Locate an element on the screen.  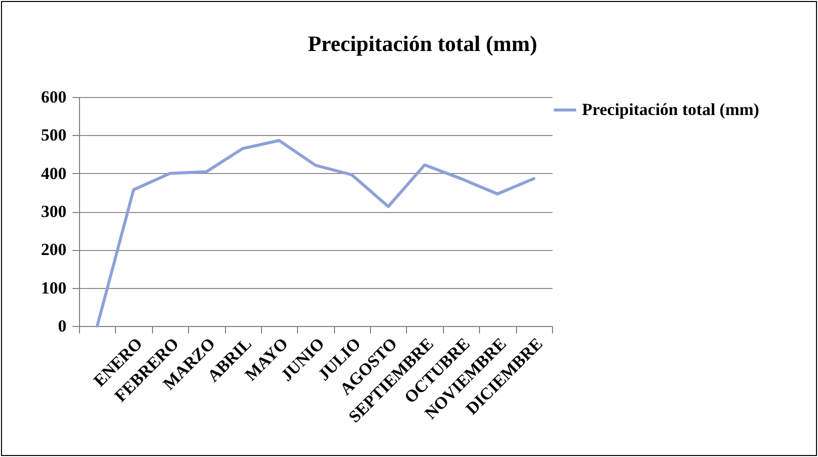
y-tick-label: 400 is located at coordinates (53, 173).